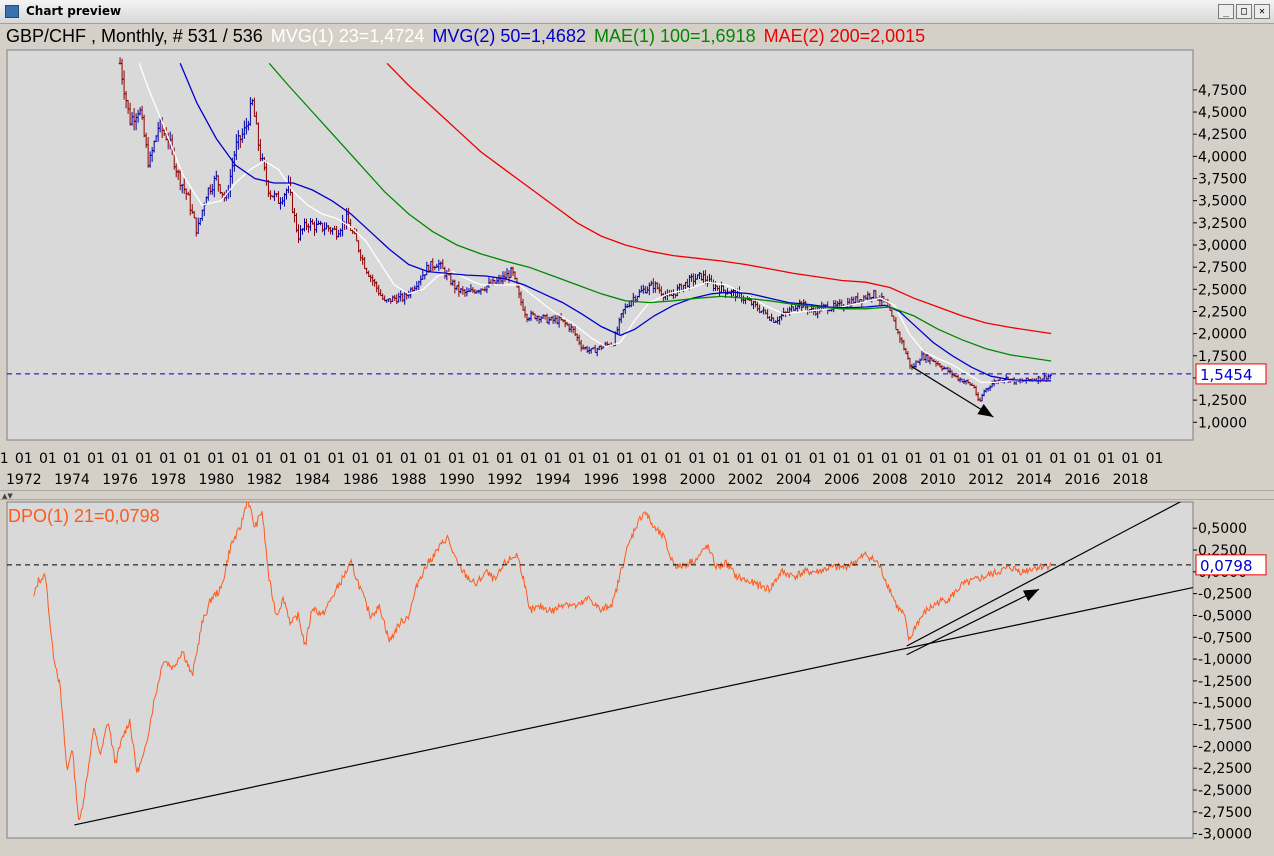  What do you see at coordinates (84, 516) in the screenshot?
I see `dpo-header: DPO(1) 21=0,0798` at bounding box center [84, 516].